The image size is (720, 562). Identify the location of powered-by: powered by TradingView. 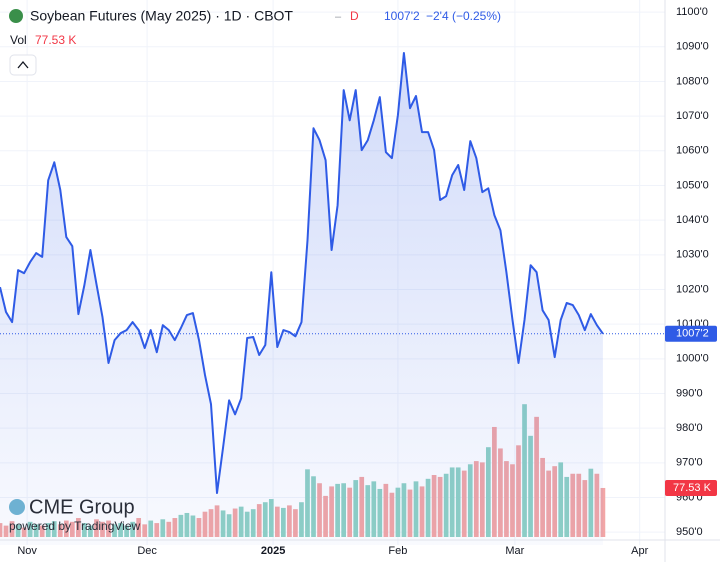
(75, 526).